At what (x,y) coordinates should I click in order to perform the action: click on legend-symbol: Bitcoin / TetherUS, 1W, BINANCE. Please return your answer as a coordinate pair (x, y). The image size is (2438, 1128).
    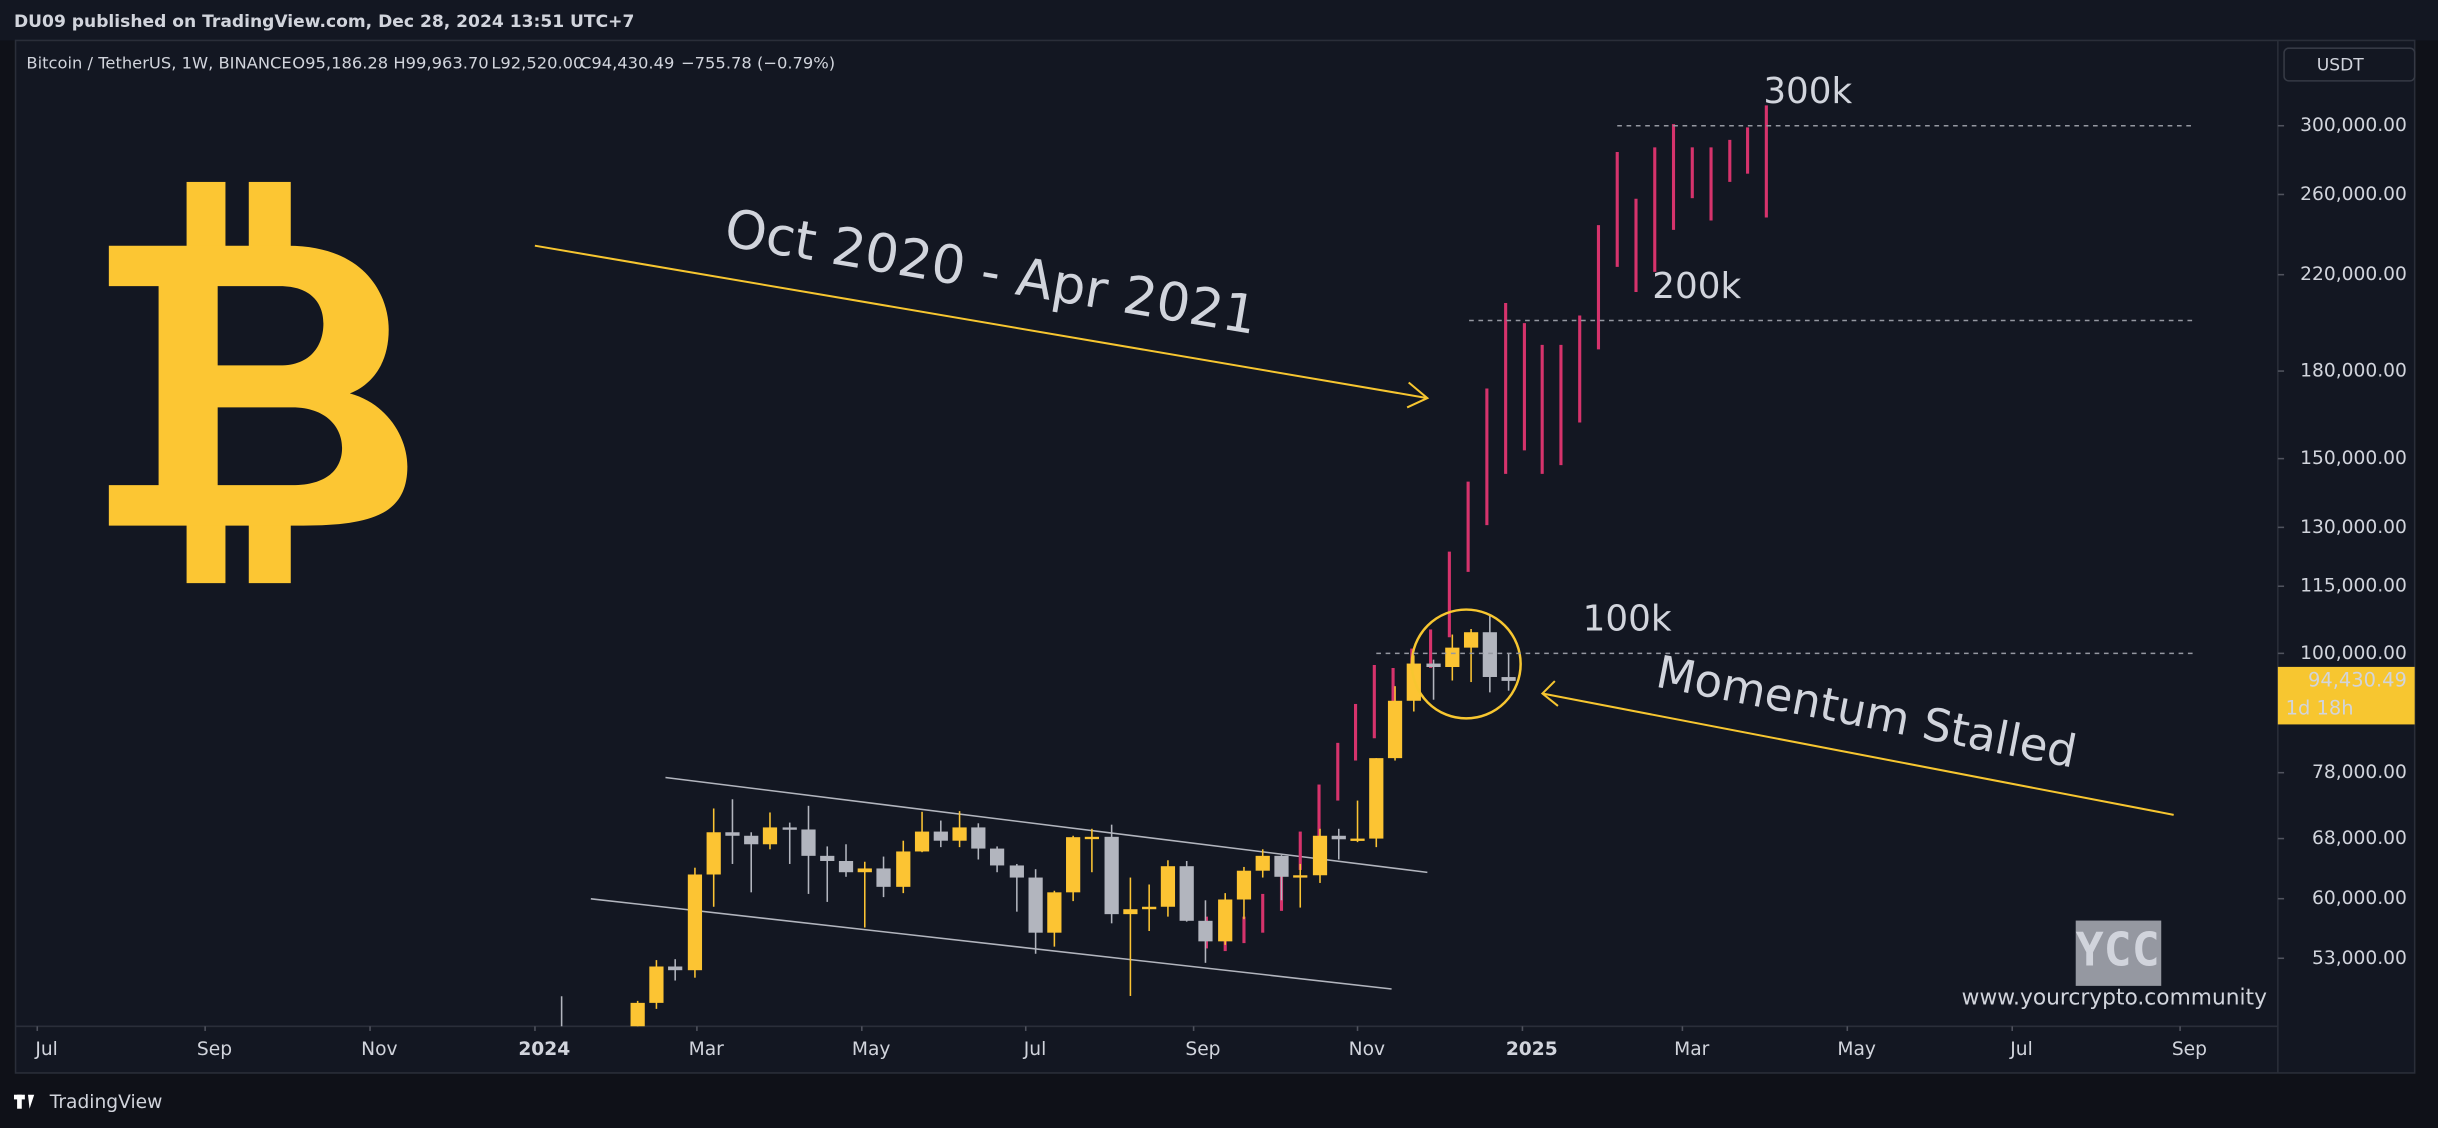
    Looking at the image, I should click on (158, 62).